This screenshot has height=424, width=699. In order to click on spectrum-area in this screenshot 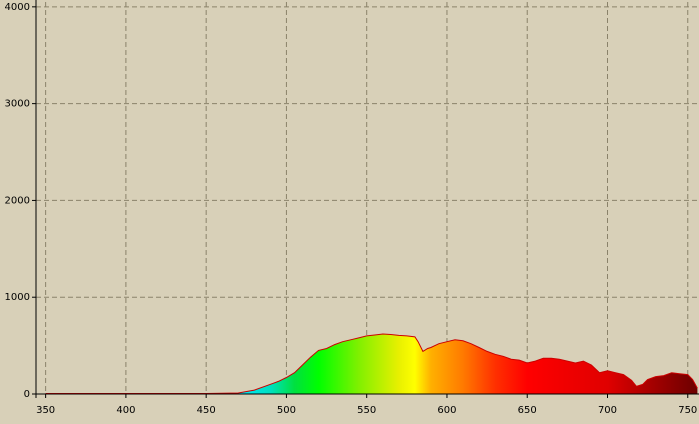, I will do `click(371, 364)`.